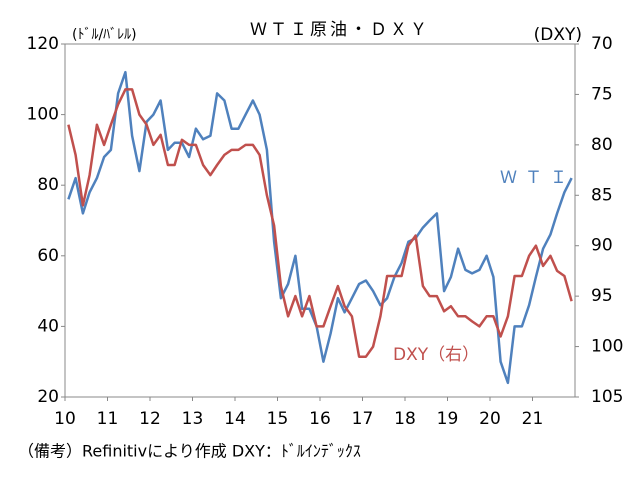 The image size is (642, 479). I want to click on series-label: ＷＴＩ, so click(537, 178).